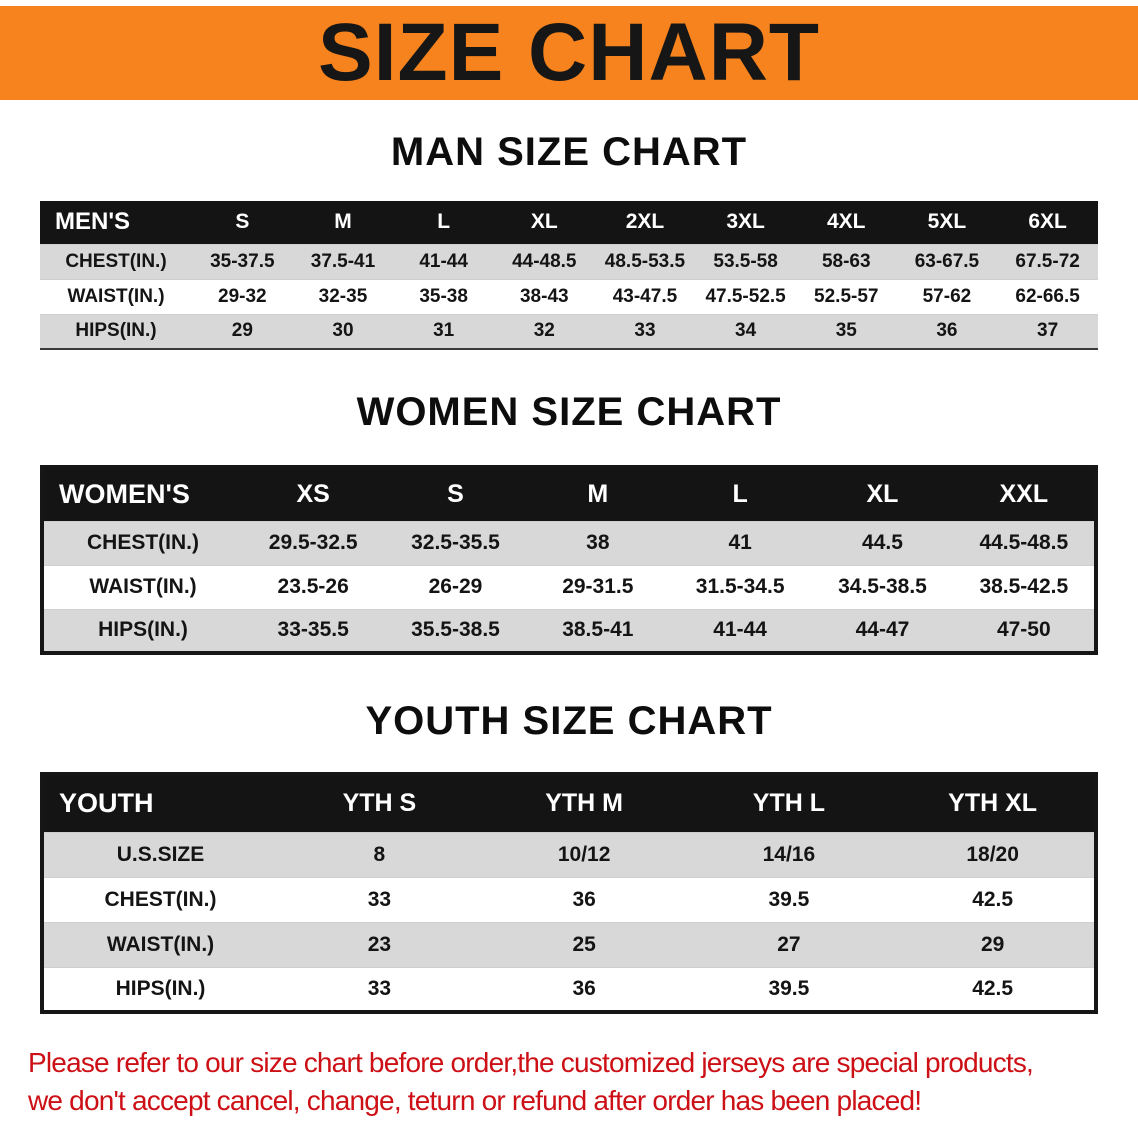  I want to click on banner-title: SIZE CHART, so click(569, 52).